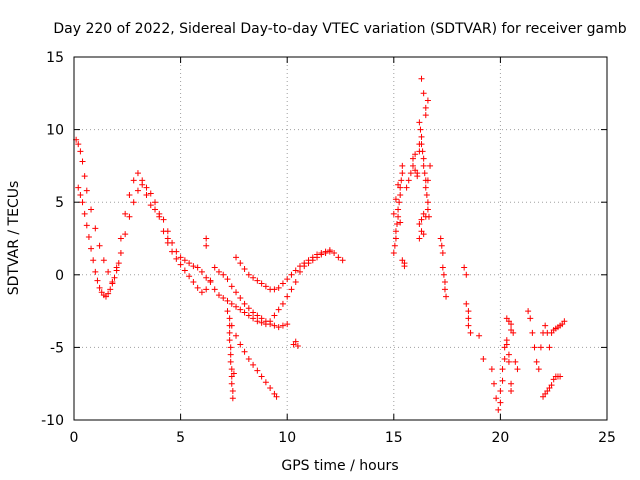 This screenshot has width=640, height=480. Describe the element at coordinates (287, 438) in the screenshot. I see `x-tick-label: 10` at that location.